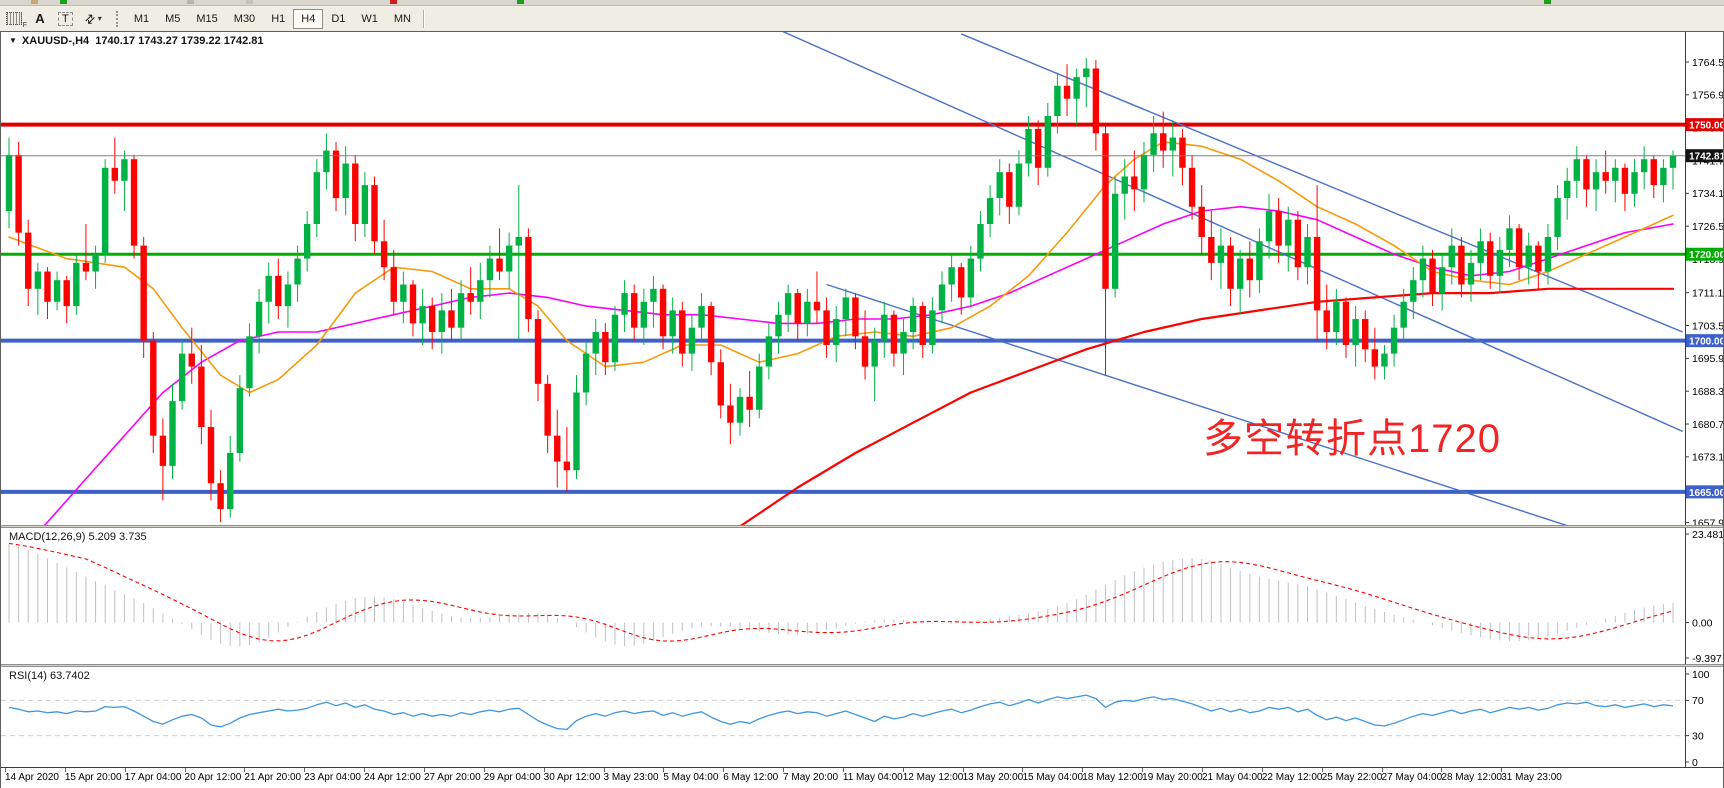  Describe the element at coordinates (173, 18) in the screenshot. I see `tf-button-M5: M5` at that location.